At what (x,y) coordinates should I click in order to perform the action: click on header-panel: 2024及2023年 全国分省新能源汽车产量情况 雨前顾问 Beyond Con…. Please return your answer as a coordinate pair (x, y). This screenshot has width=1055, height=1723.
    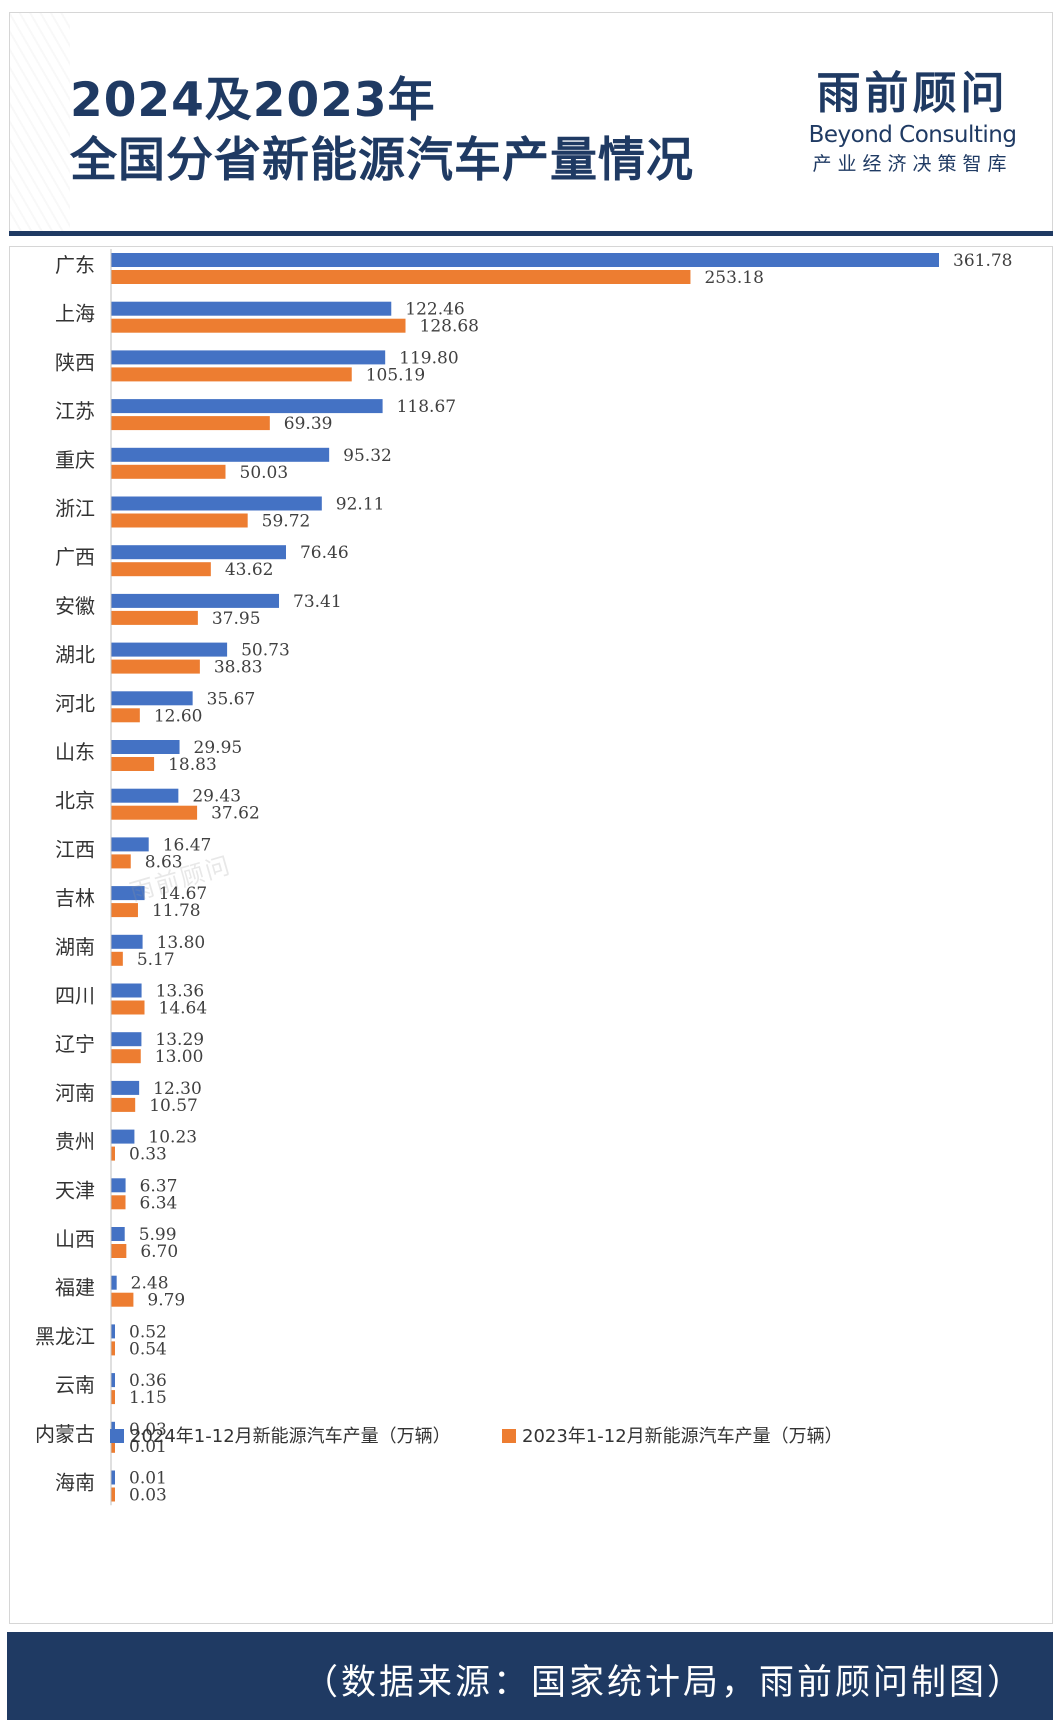
    Looking at the image, I should click on (531, 122).